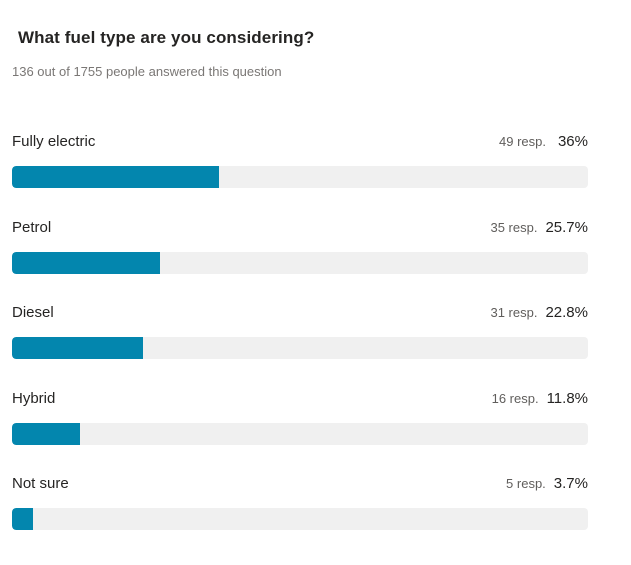  I want to click on option-label: Hybrid, so click(34, 398).